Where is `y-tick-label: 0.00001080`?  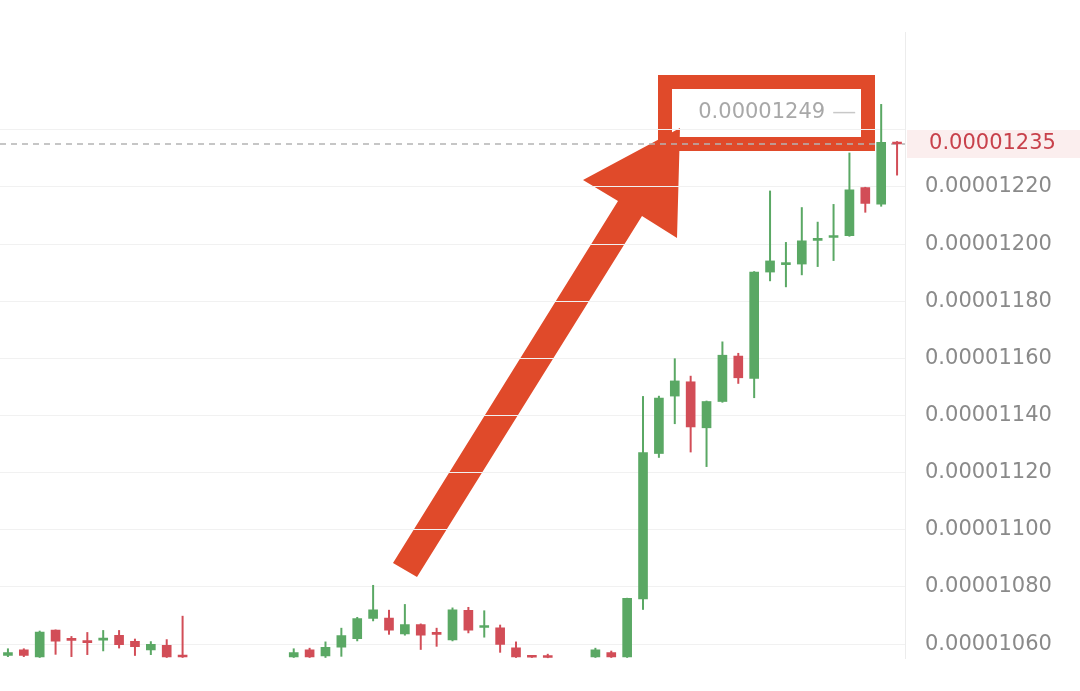 y-tick-label: 0.00001080 is located at coordinates (988, 585).